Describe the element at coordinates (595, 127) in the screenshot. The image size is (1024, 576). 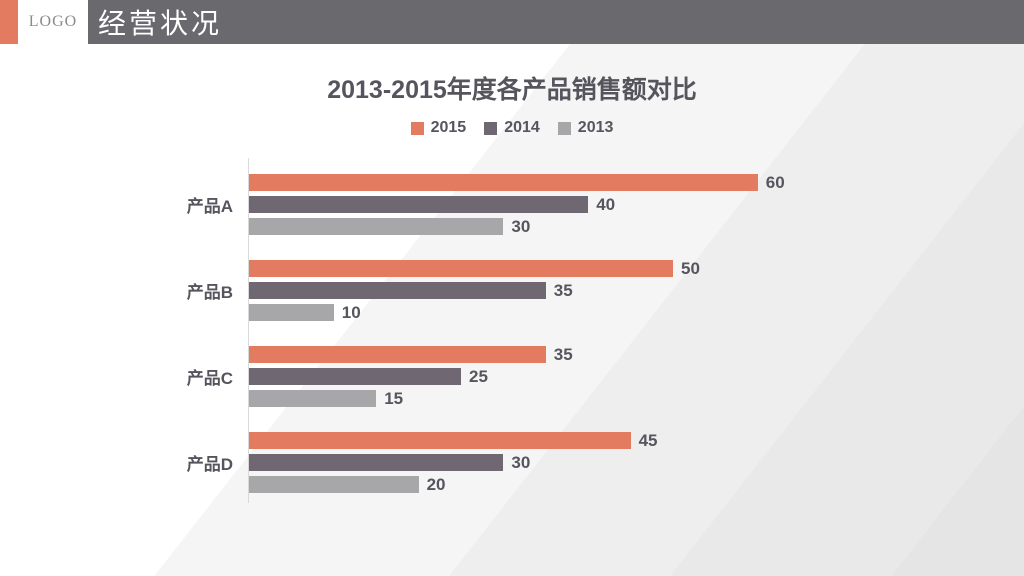
I see `legend-label: 2013` at that location.